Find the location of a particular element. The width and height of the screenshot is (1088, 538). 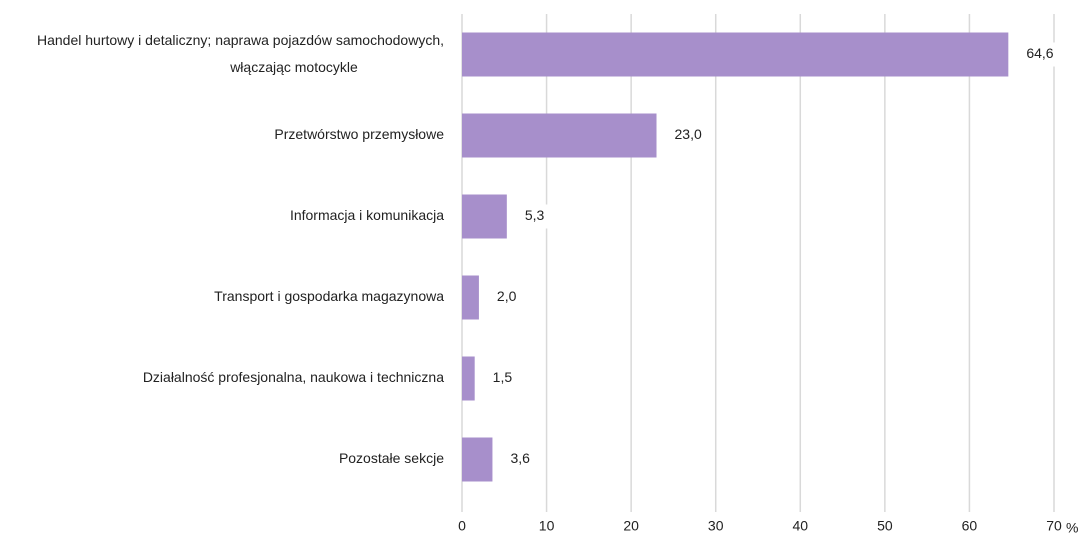

x-tick-label: 50 is located at coordinates (885, 526).